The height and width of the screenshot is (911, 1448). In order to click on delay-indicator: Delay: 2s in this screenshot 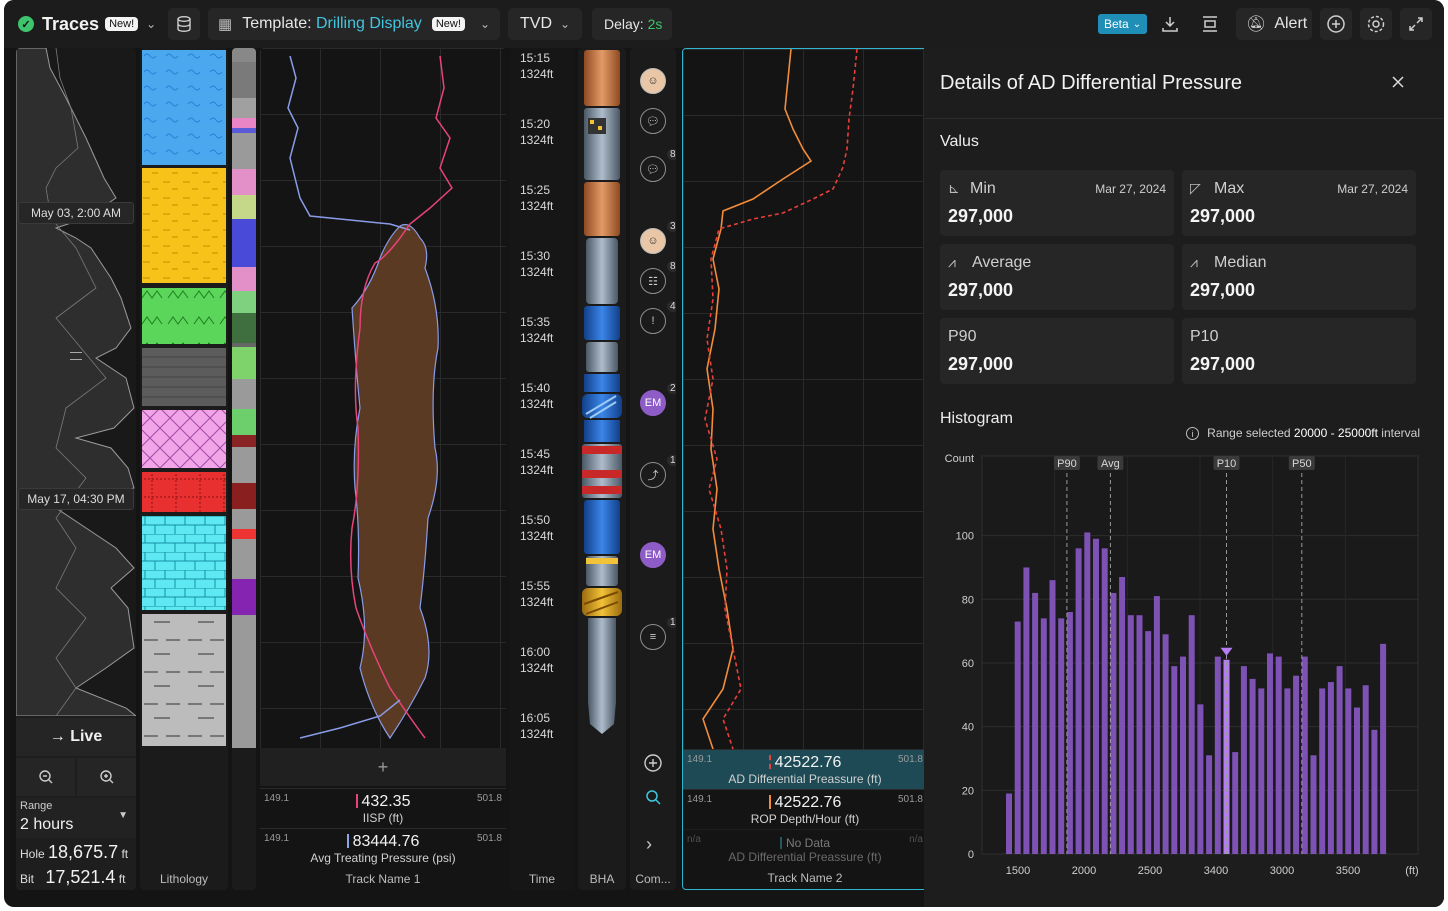, I will do `click(632, 24)`.